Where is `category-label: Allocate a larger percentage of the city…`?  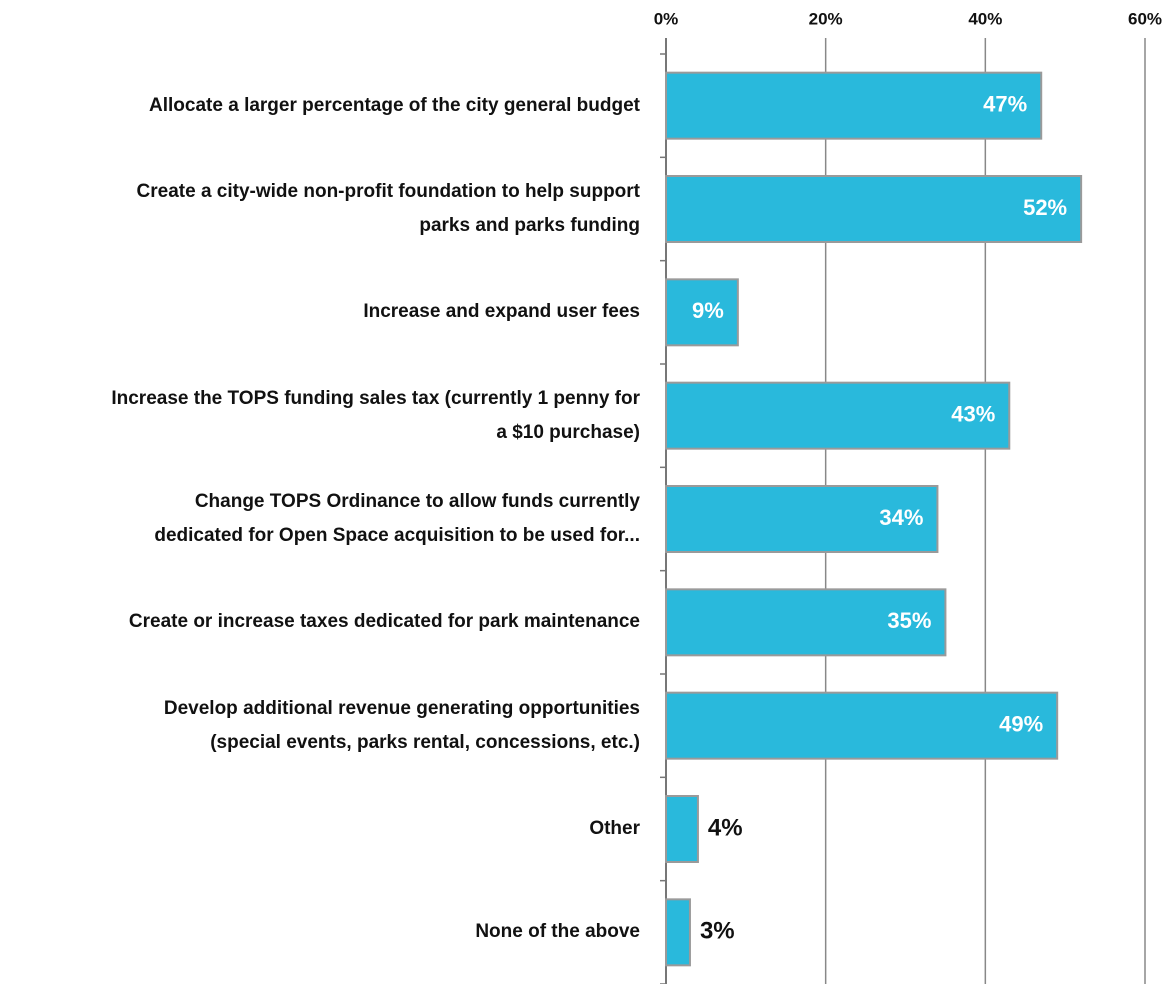 category-label: Allocate a larger percentage of the city… is located at coordinates (394, 105).